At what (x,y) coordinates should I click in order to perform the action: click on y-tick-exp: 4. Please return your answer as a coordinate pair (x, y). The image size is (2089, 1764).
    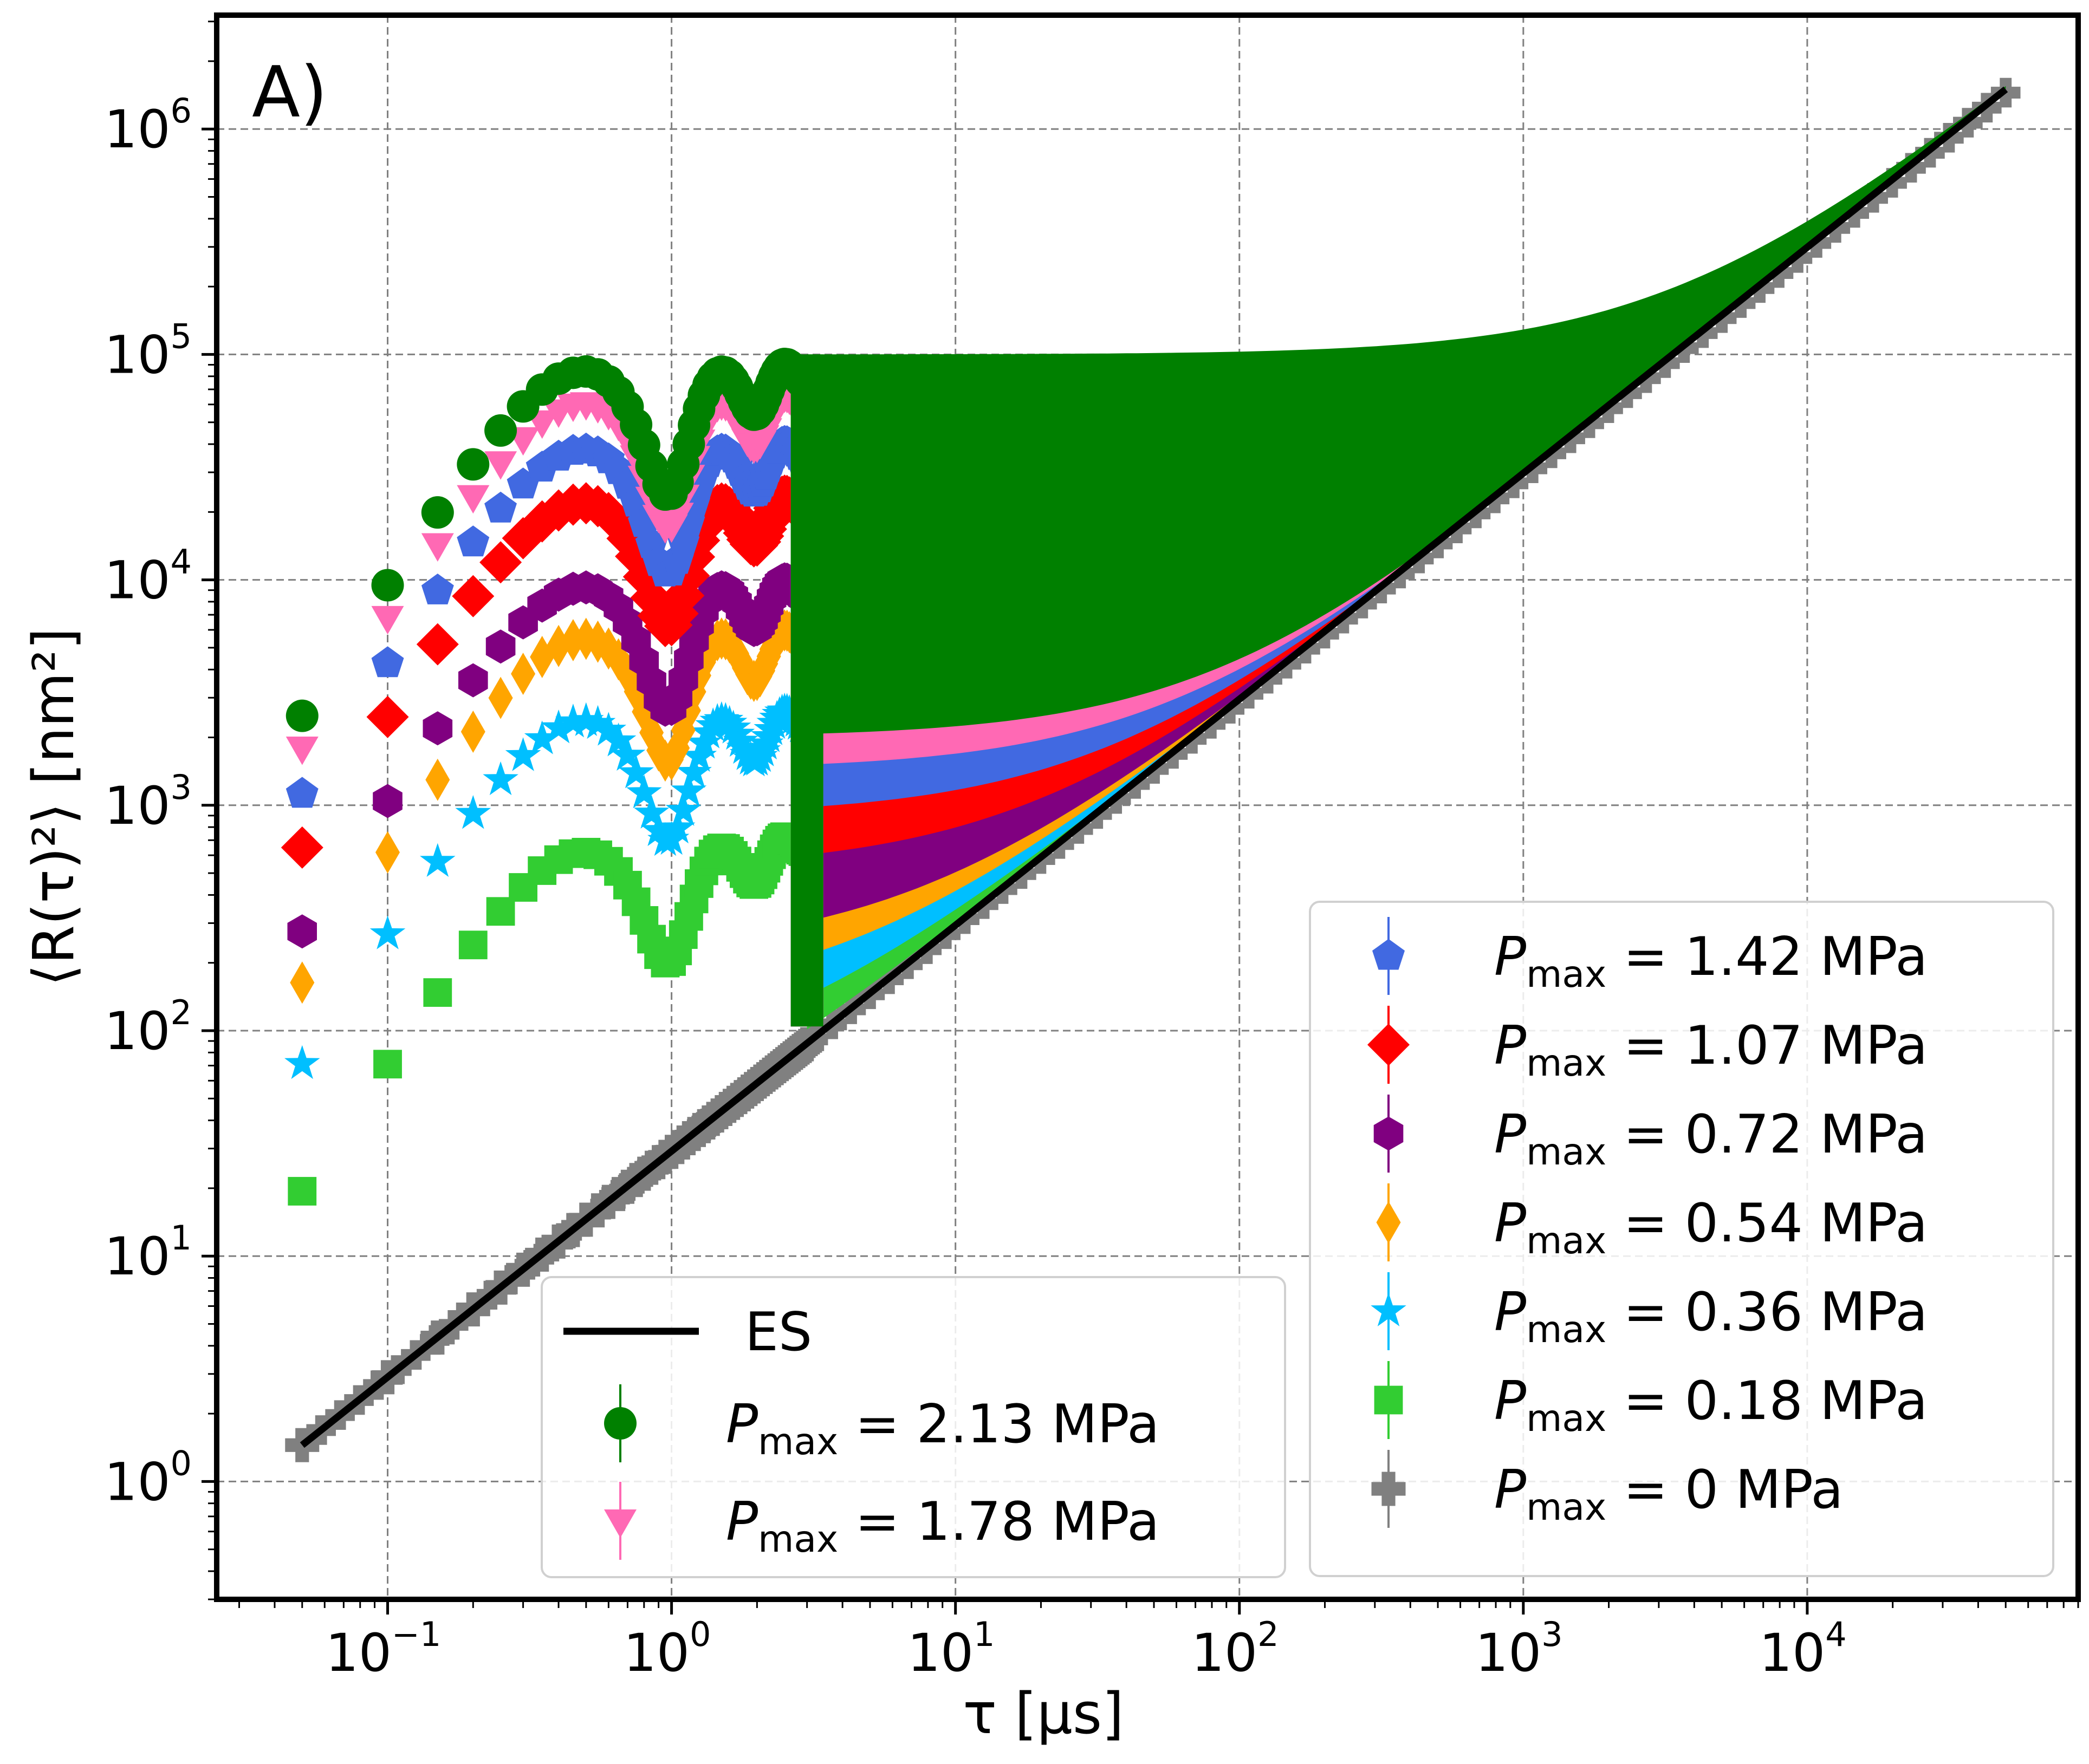
    Looking at the image, I should click on (181, 562).